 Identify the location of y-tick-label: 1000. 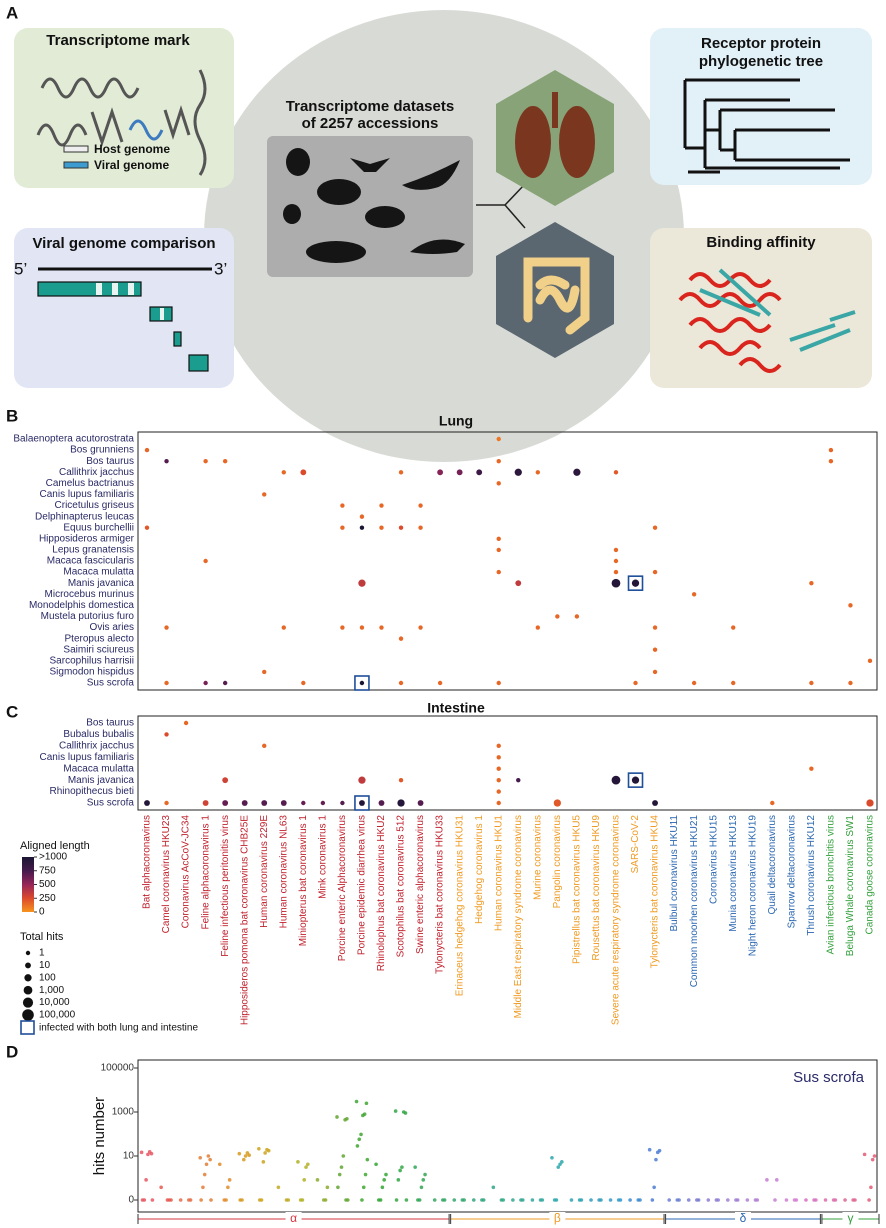
(123, 1112).